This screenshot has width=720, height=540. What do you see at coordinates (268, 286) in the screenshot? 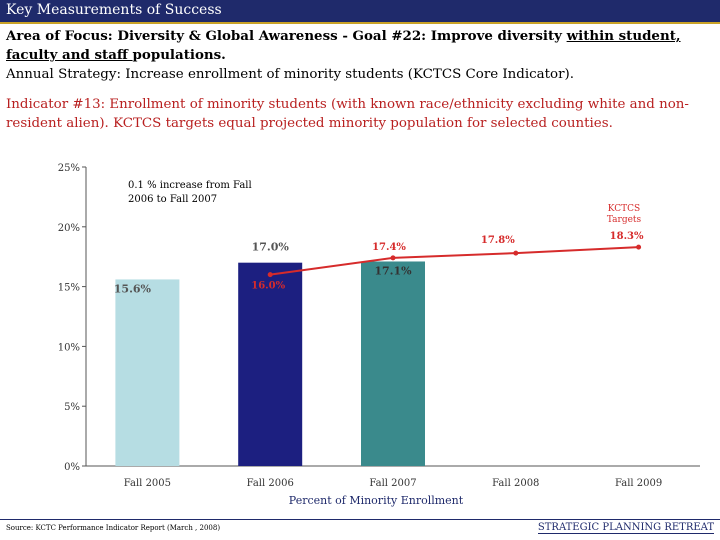
I see `target-data-label: 16.0%` at bounding box center [268, 286].